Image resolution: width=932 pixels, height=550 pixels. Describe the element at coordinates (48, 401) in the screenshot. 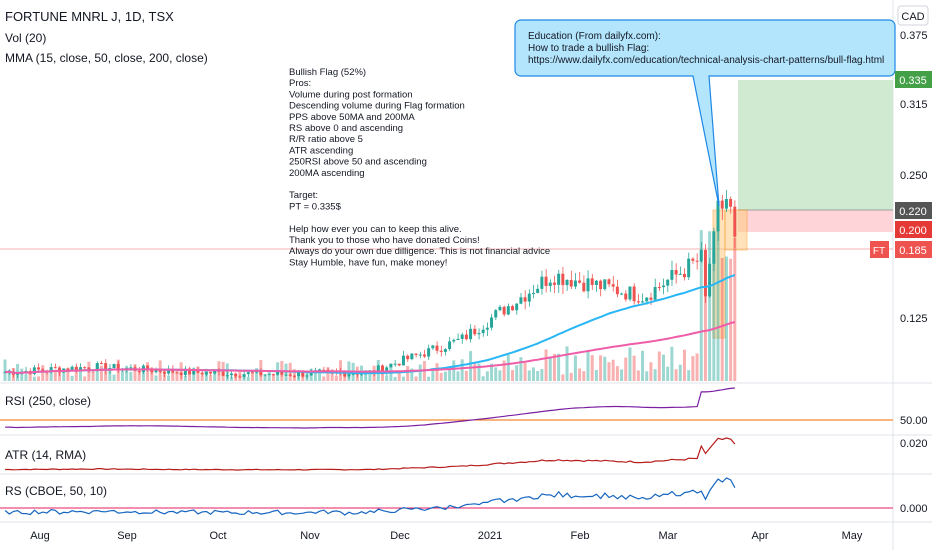

I see `rsi-label: RSI (250, close)` at that location.